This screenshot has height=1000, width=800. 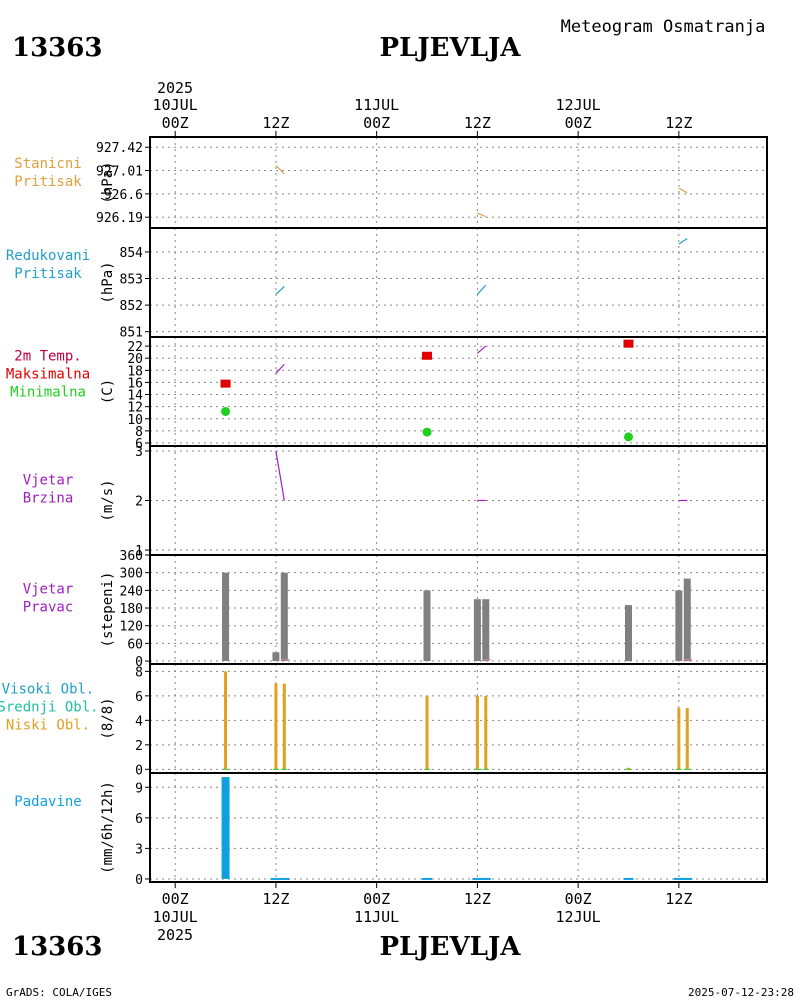 I want to click on y-tick-label: 180, so click(x=131, y=609).